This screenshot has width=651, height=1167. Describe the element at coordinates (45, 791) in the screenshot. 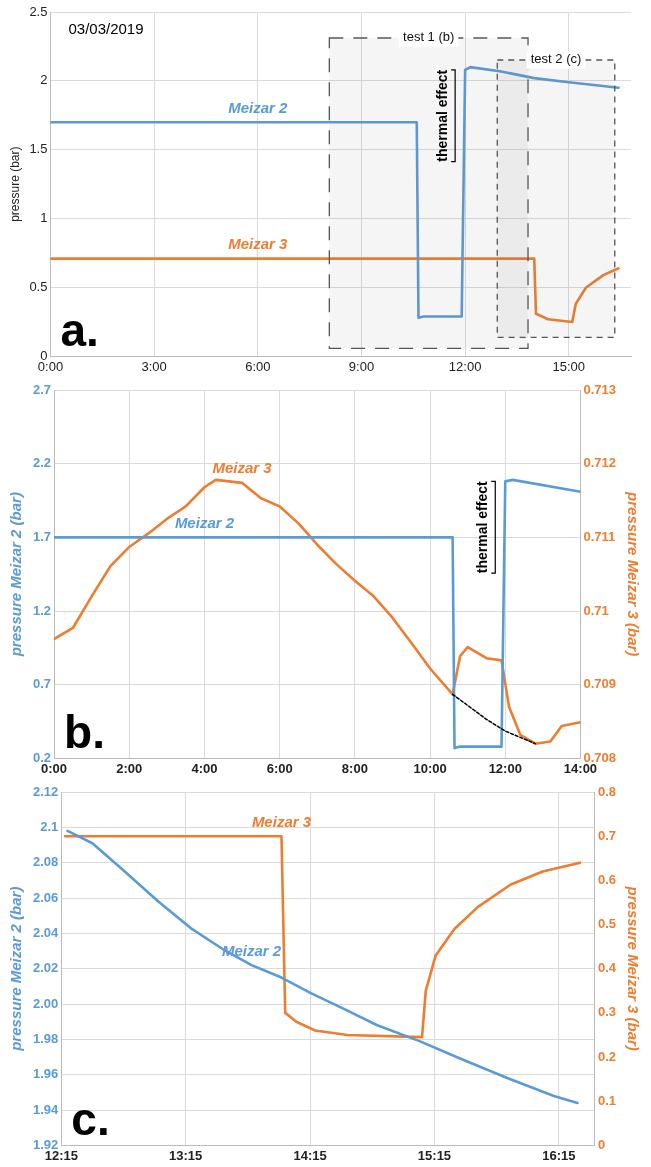

I see `y-tick-label: 2.12` at that location.